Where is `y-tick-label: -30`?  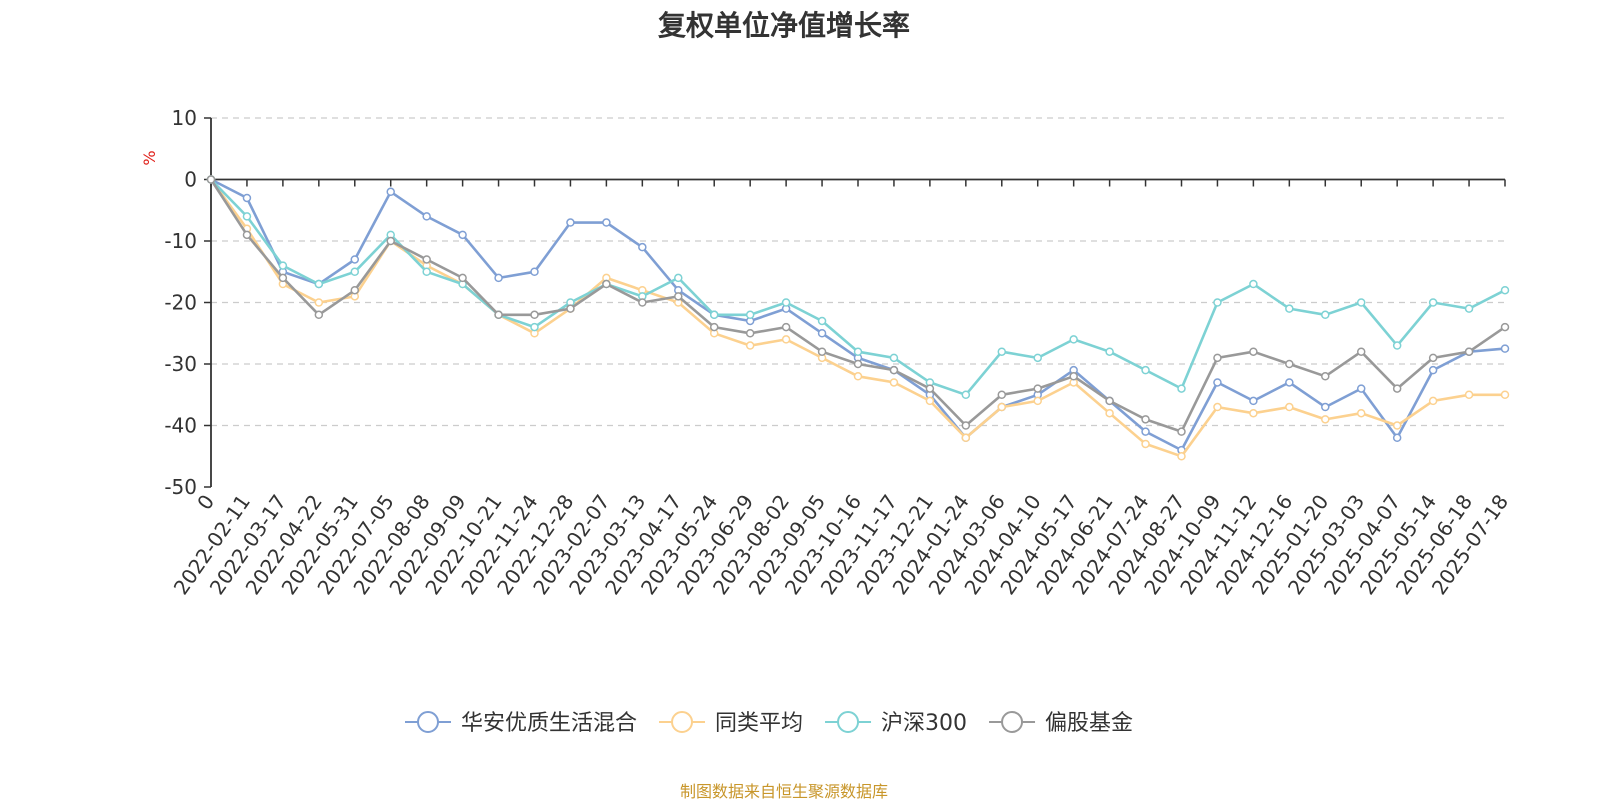 y-tick-label: -30 is located at coordinates (180, 364).